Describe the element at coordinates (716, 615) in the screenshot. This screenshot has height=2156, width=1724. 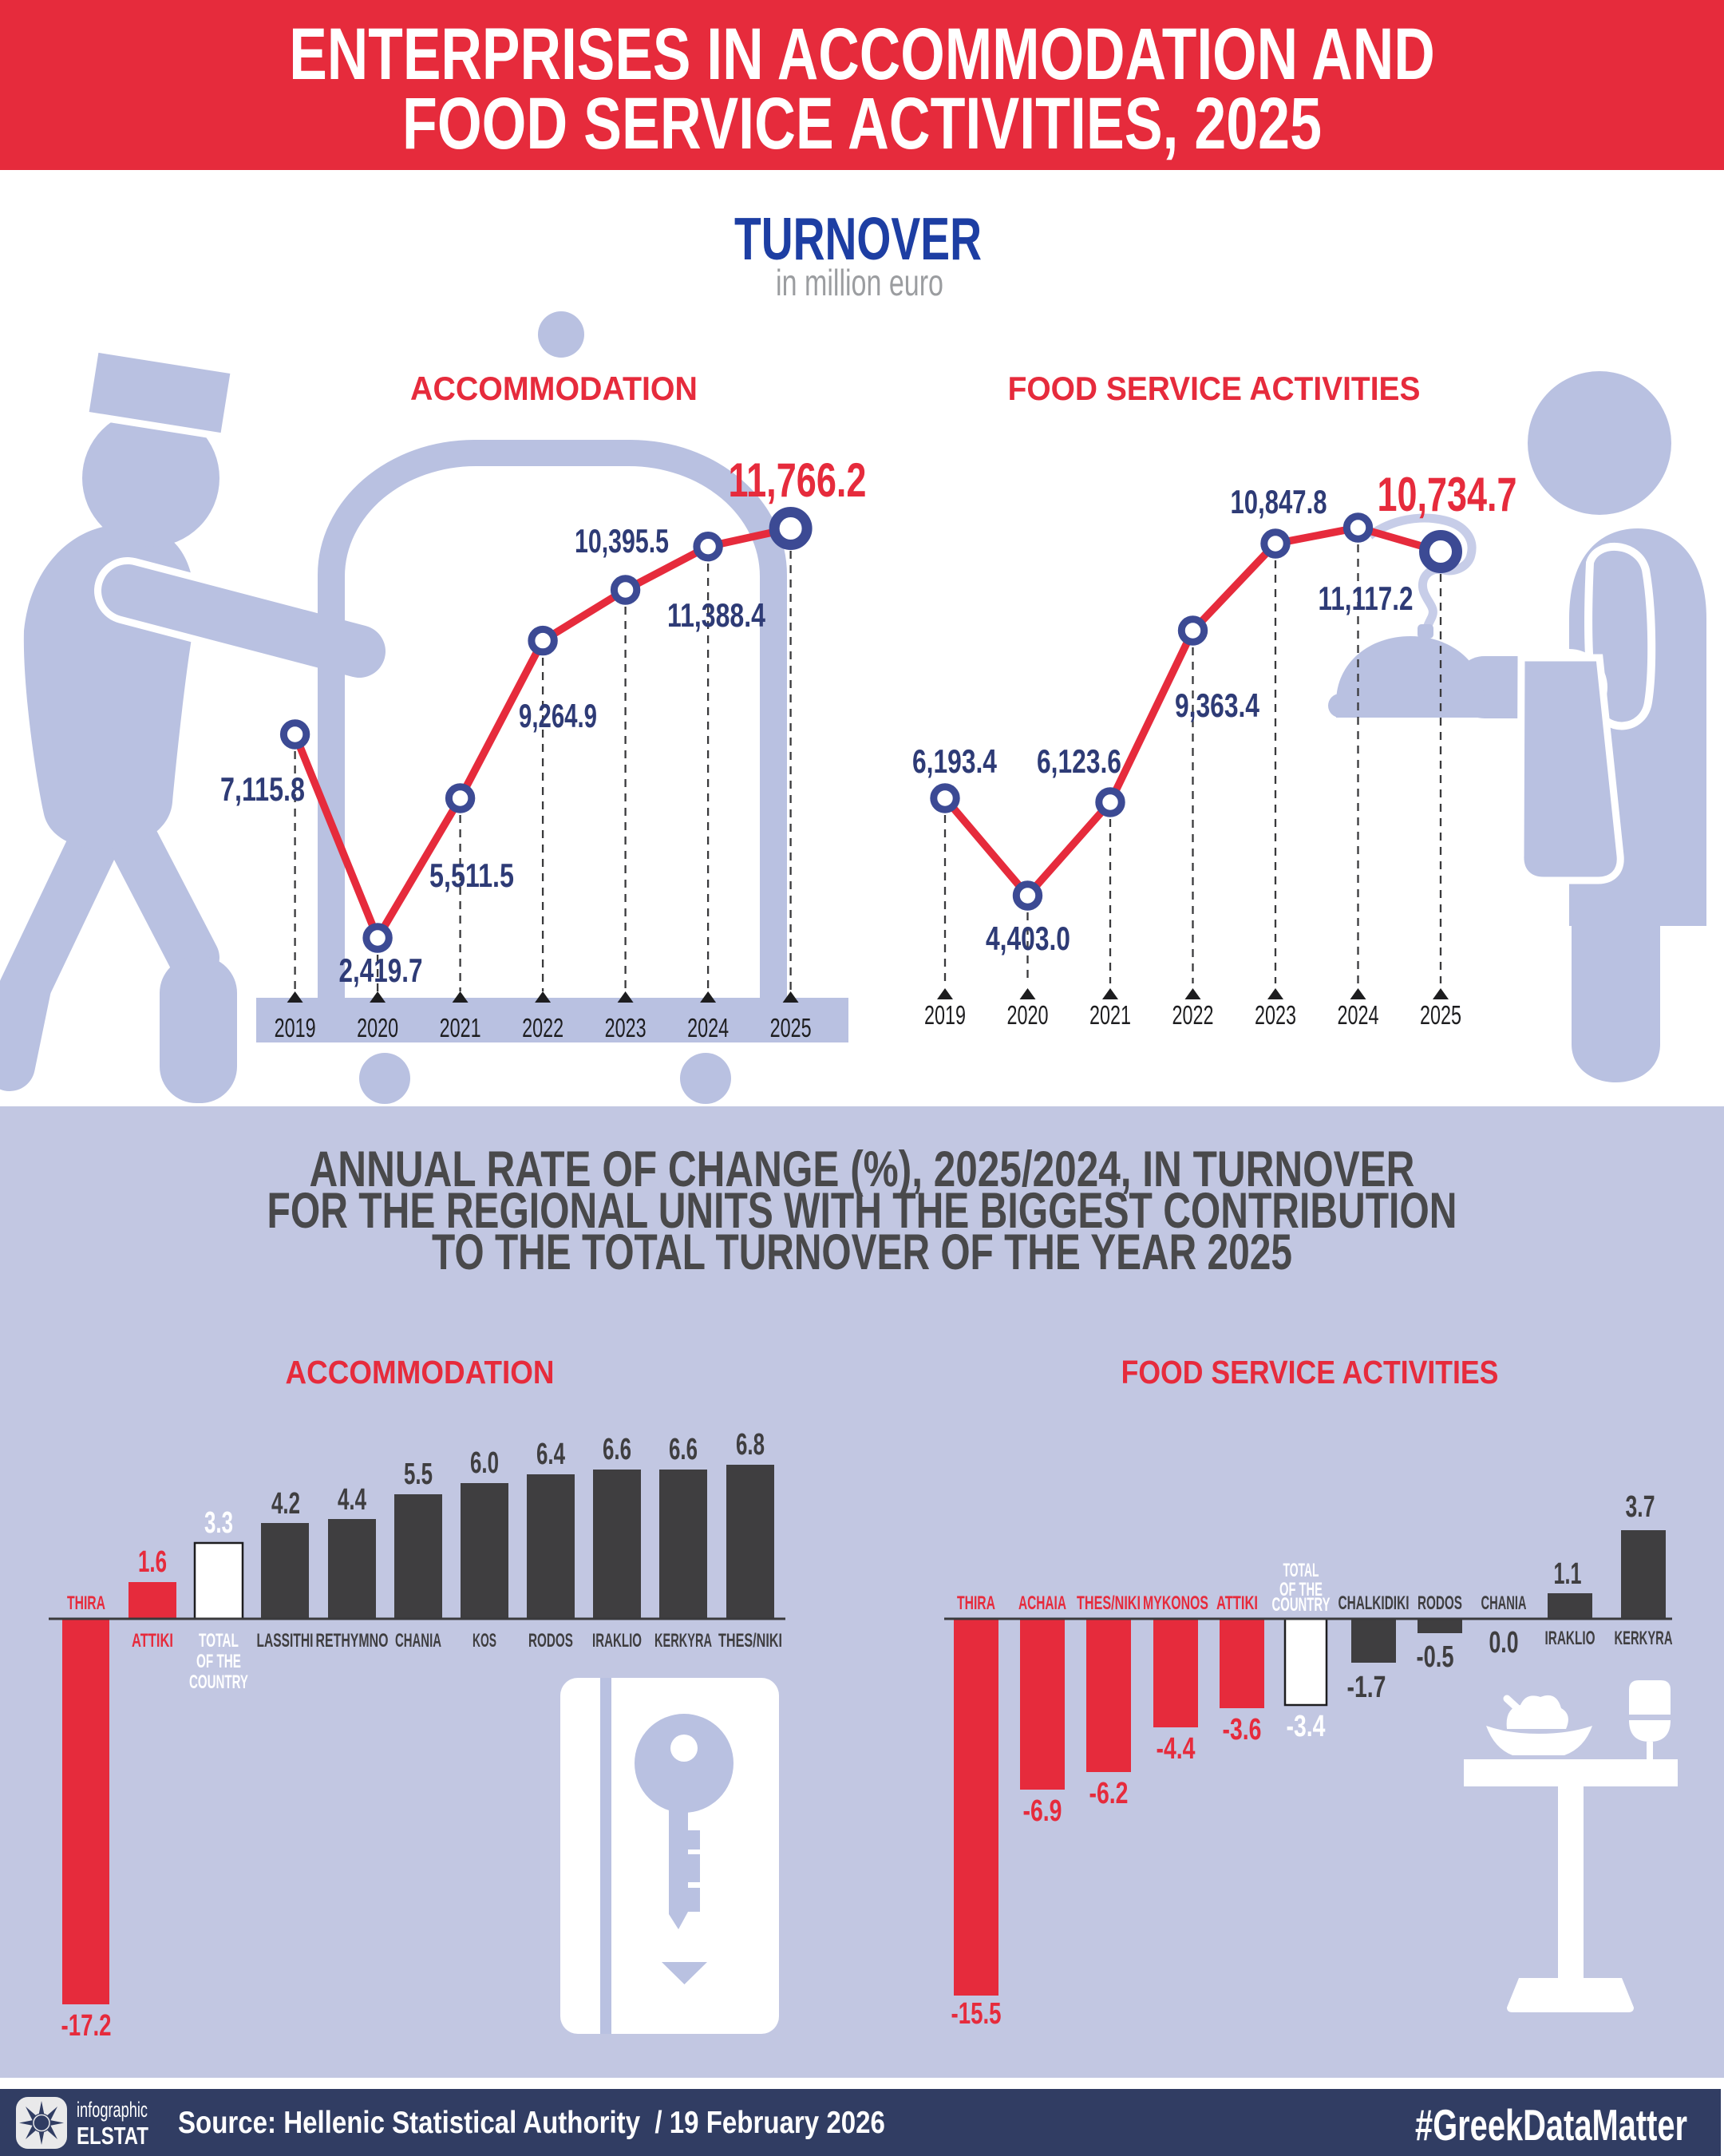
I see `svg-text: 11,388.4` at that location.